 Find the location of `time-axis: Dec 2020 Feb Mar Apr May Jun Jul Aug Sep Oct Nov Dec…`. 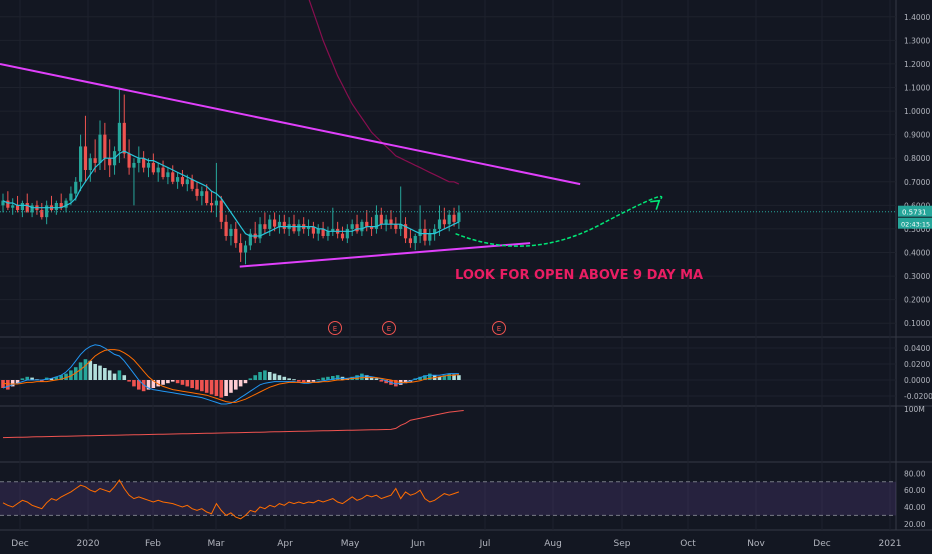

time-axis: Dec 2020 Feb Mar Apr May Jun Jul Aug Sep Oct Nov Dec… is located at coordinates (456, 544).